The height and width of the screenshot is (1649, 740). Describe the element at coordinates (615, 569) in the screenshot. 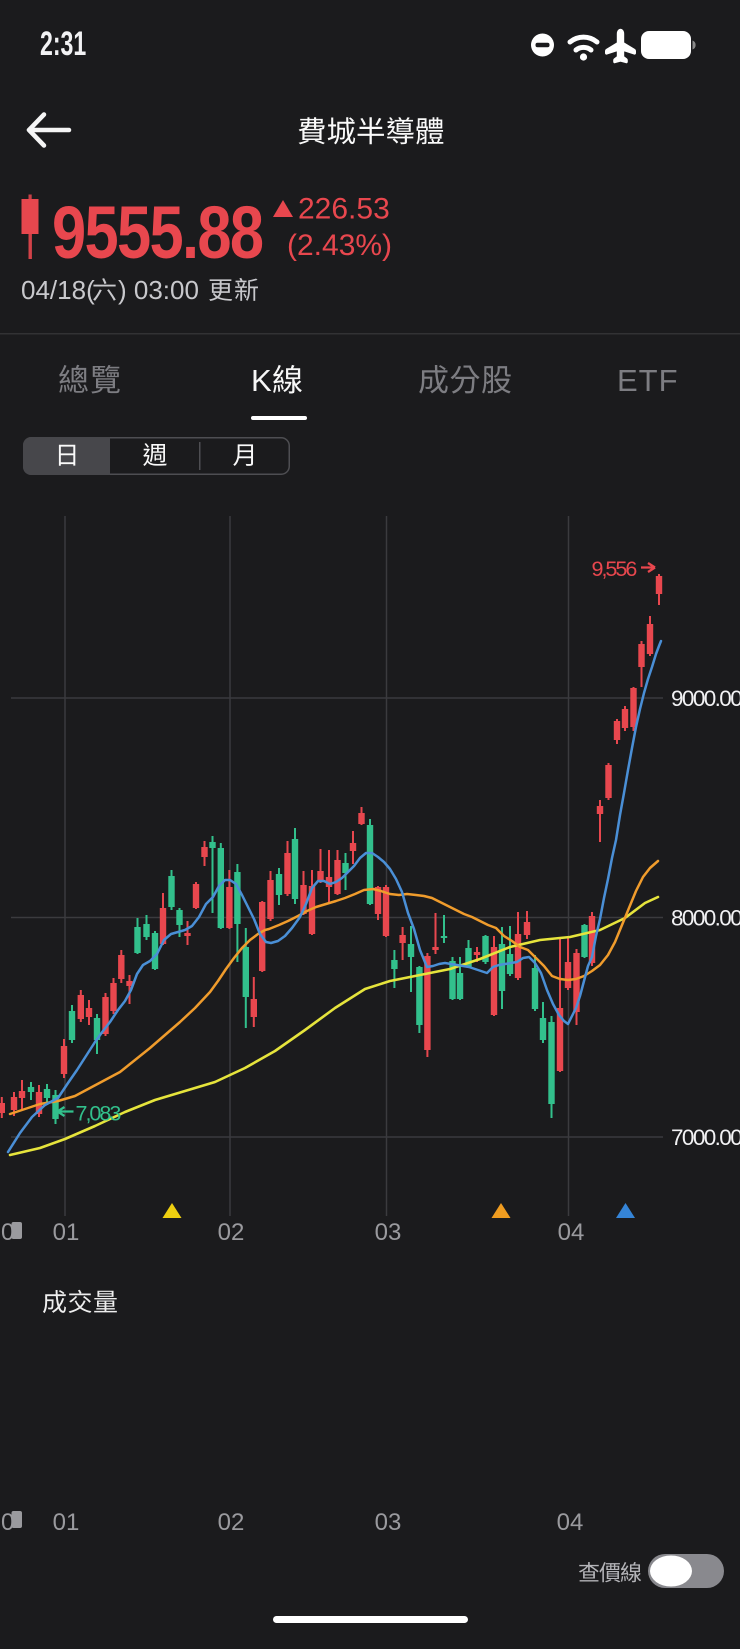

I see `svg-text: 9,556` at that location.